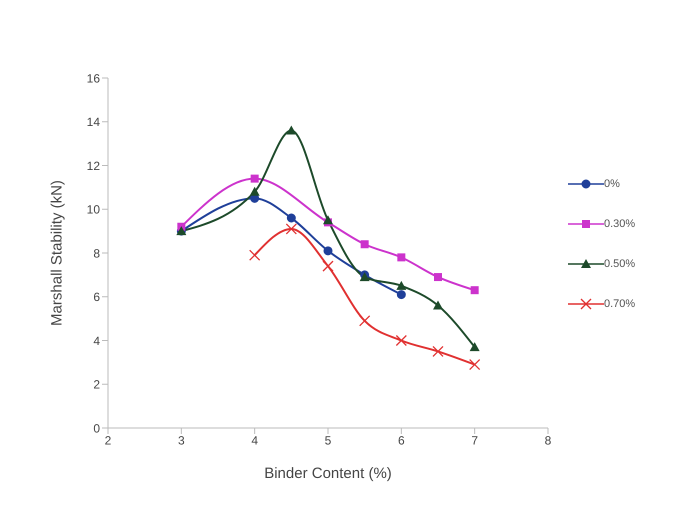  What do you see at coordinates (96, 385) in the screenshot?
I see `y-tick-label: 2` at bounding box center [96, 385].